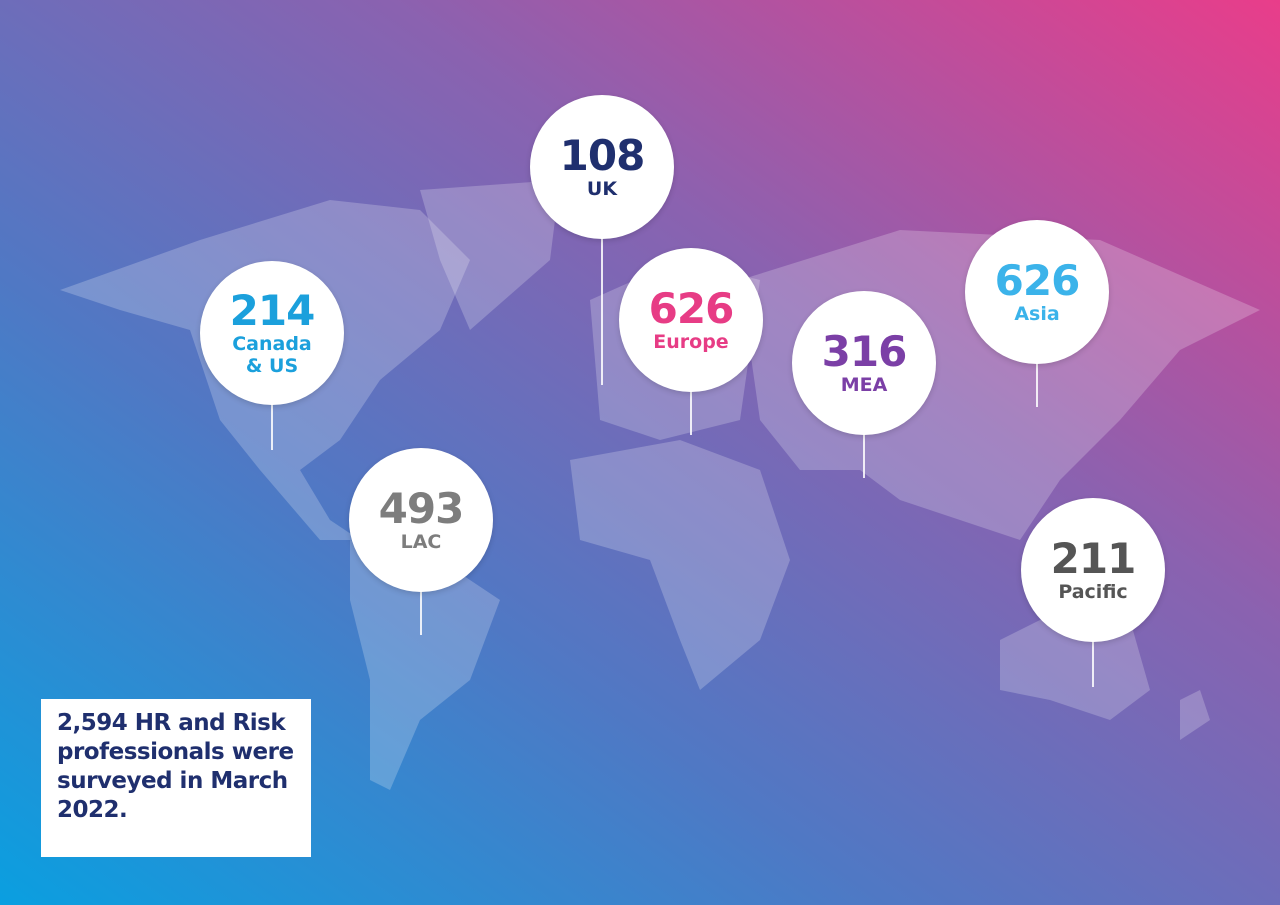 The height and width of the screenshot is (905, 1280). Describe the element at coordinates (1037, 314) in the screenshot. I see `region-label: Asia` at that location.